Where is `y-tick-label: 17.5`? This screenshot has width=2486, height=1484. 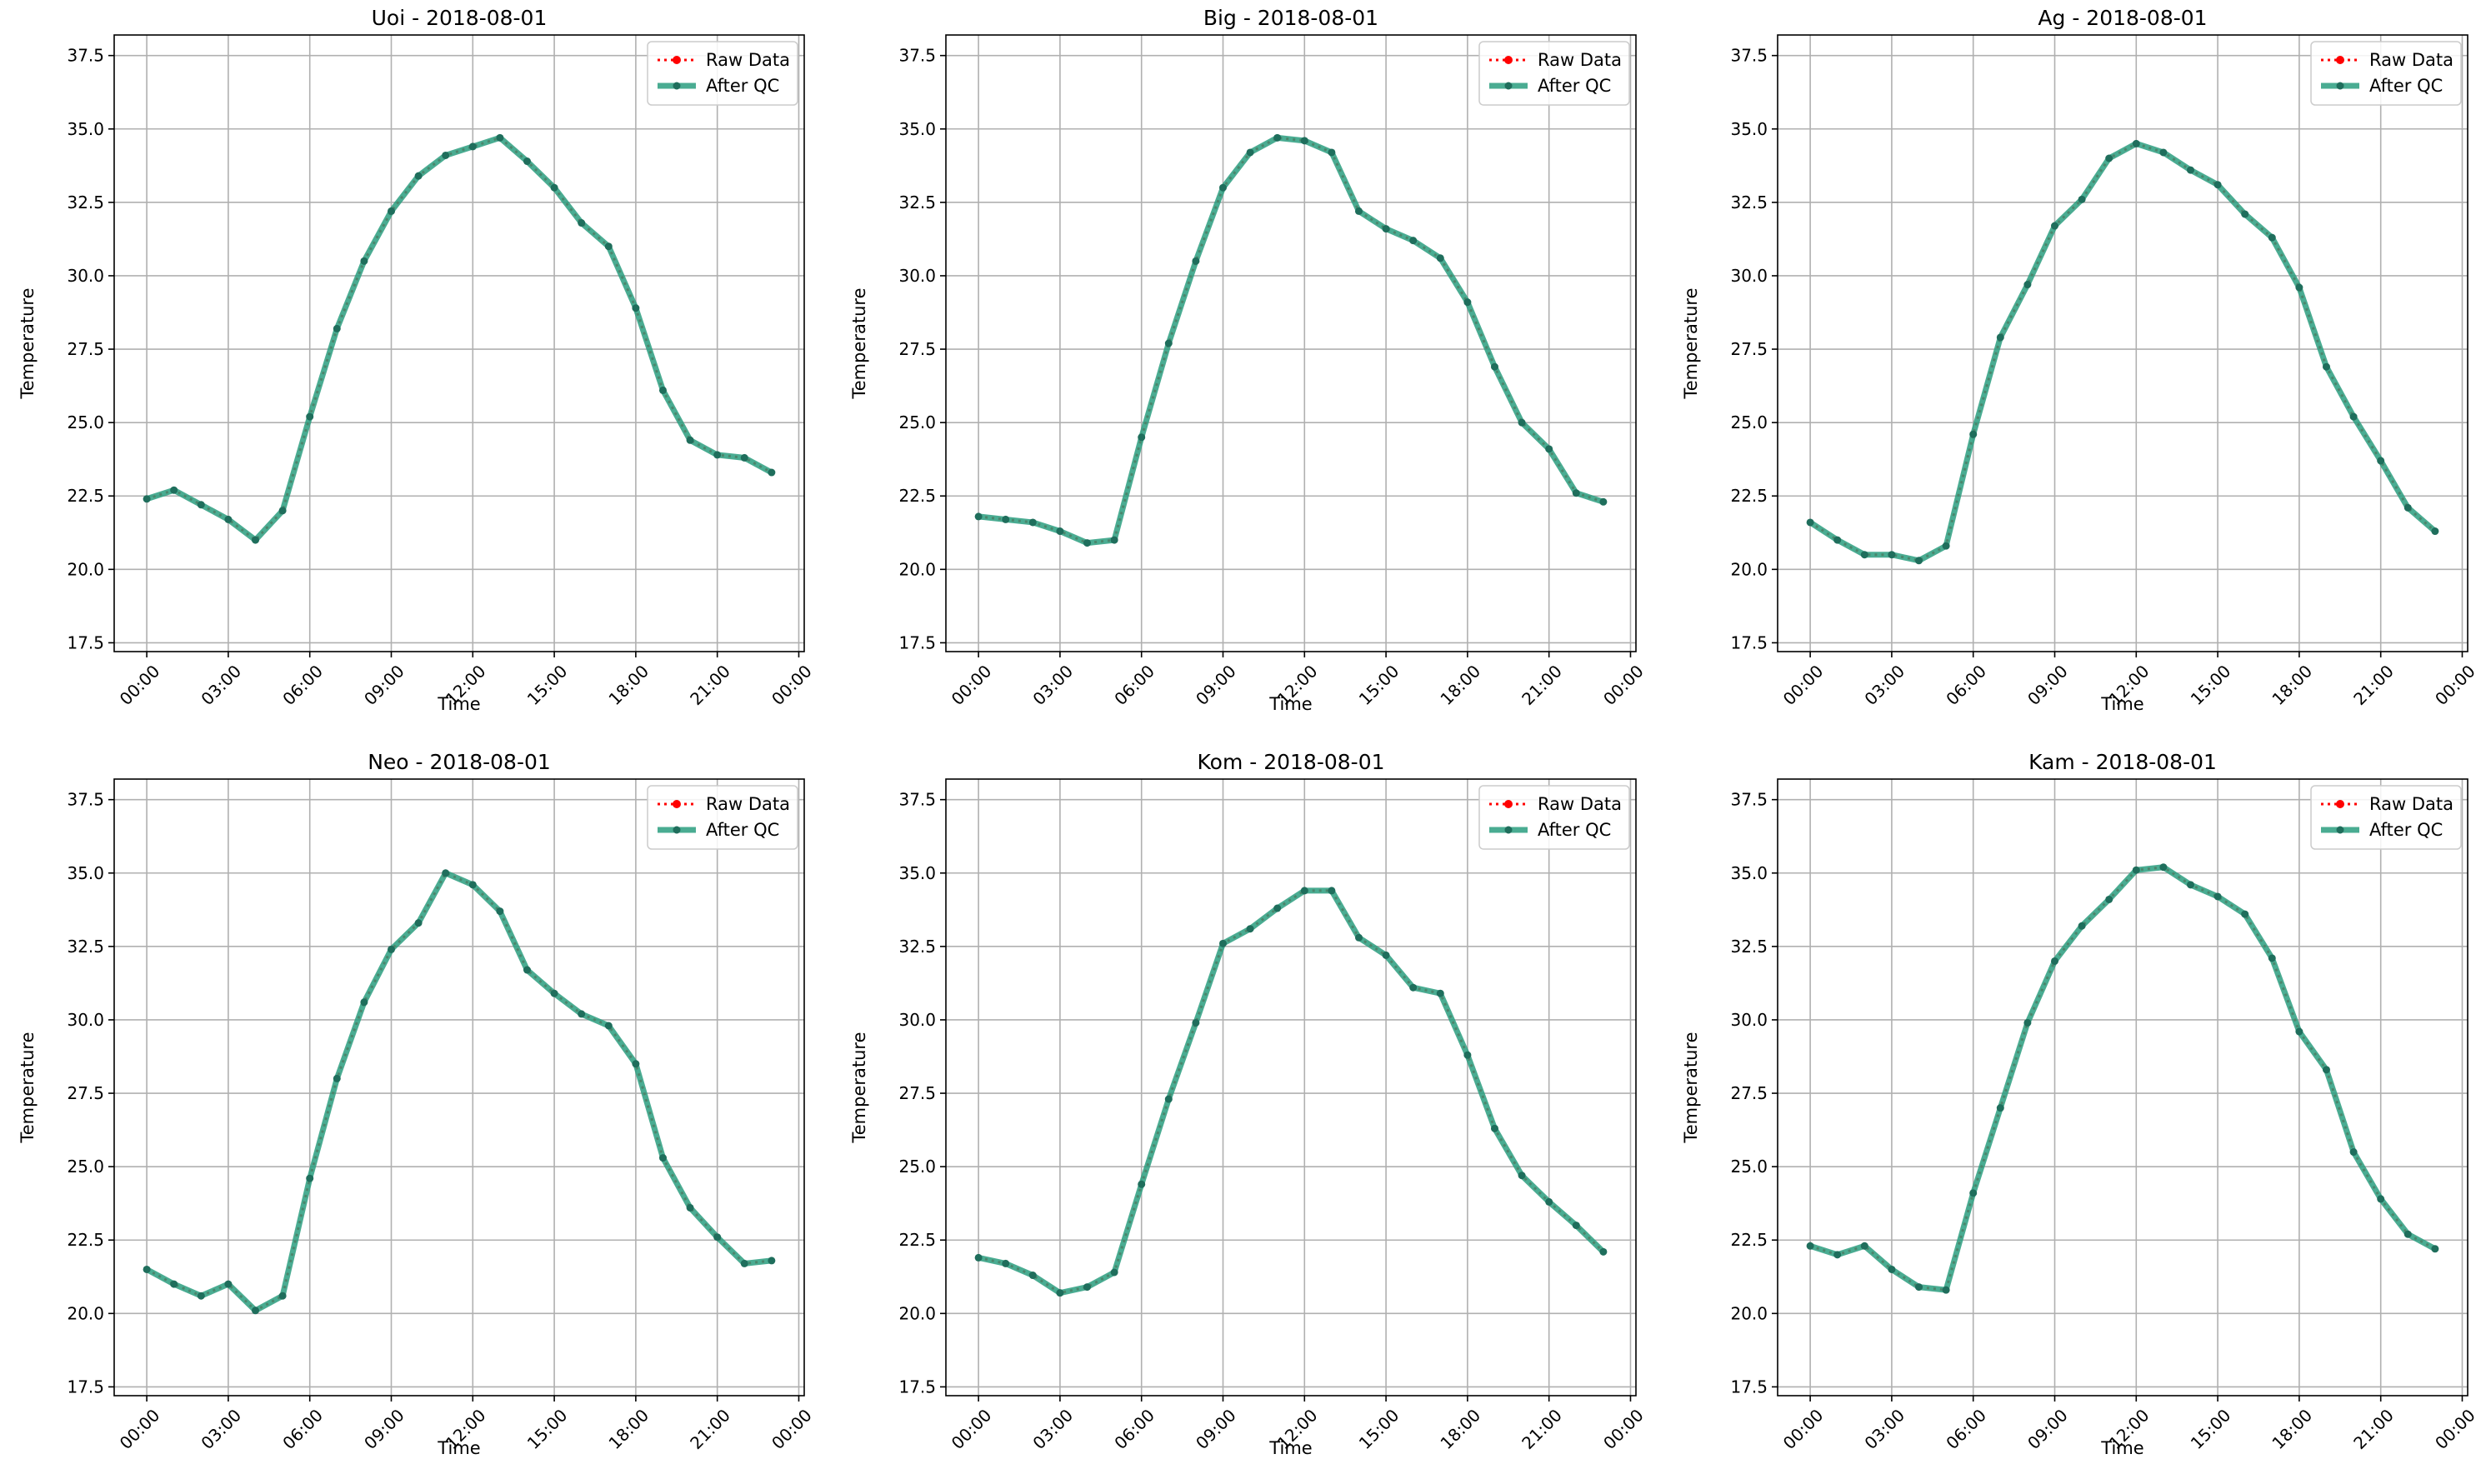 y-tick-label: 17.5 is located at coordinates (1749, 642).